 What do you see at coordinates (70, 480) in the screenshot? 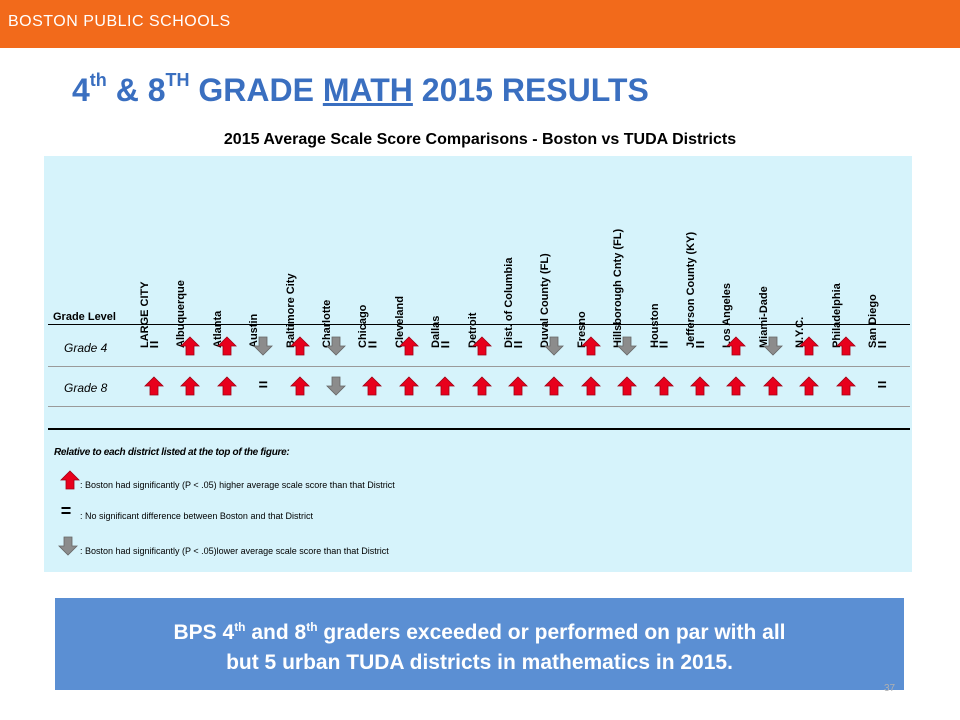
I see `legend-up-arrow-icon` at bounding box center [70, 480].